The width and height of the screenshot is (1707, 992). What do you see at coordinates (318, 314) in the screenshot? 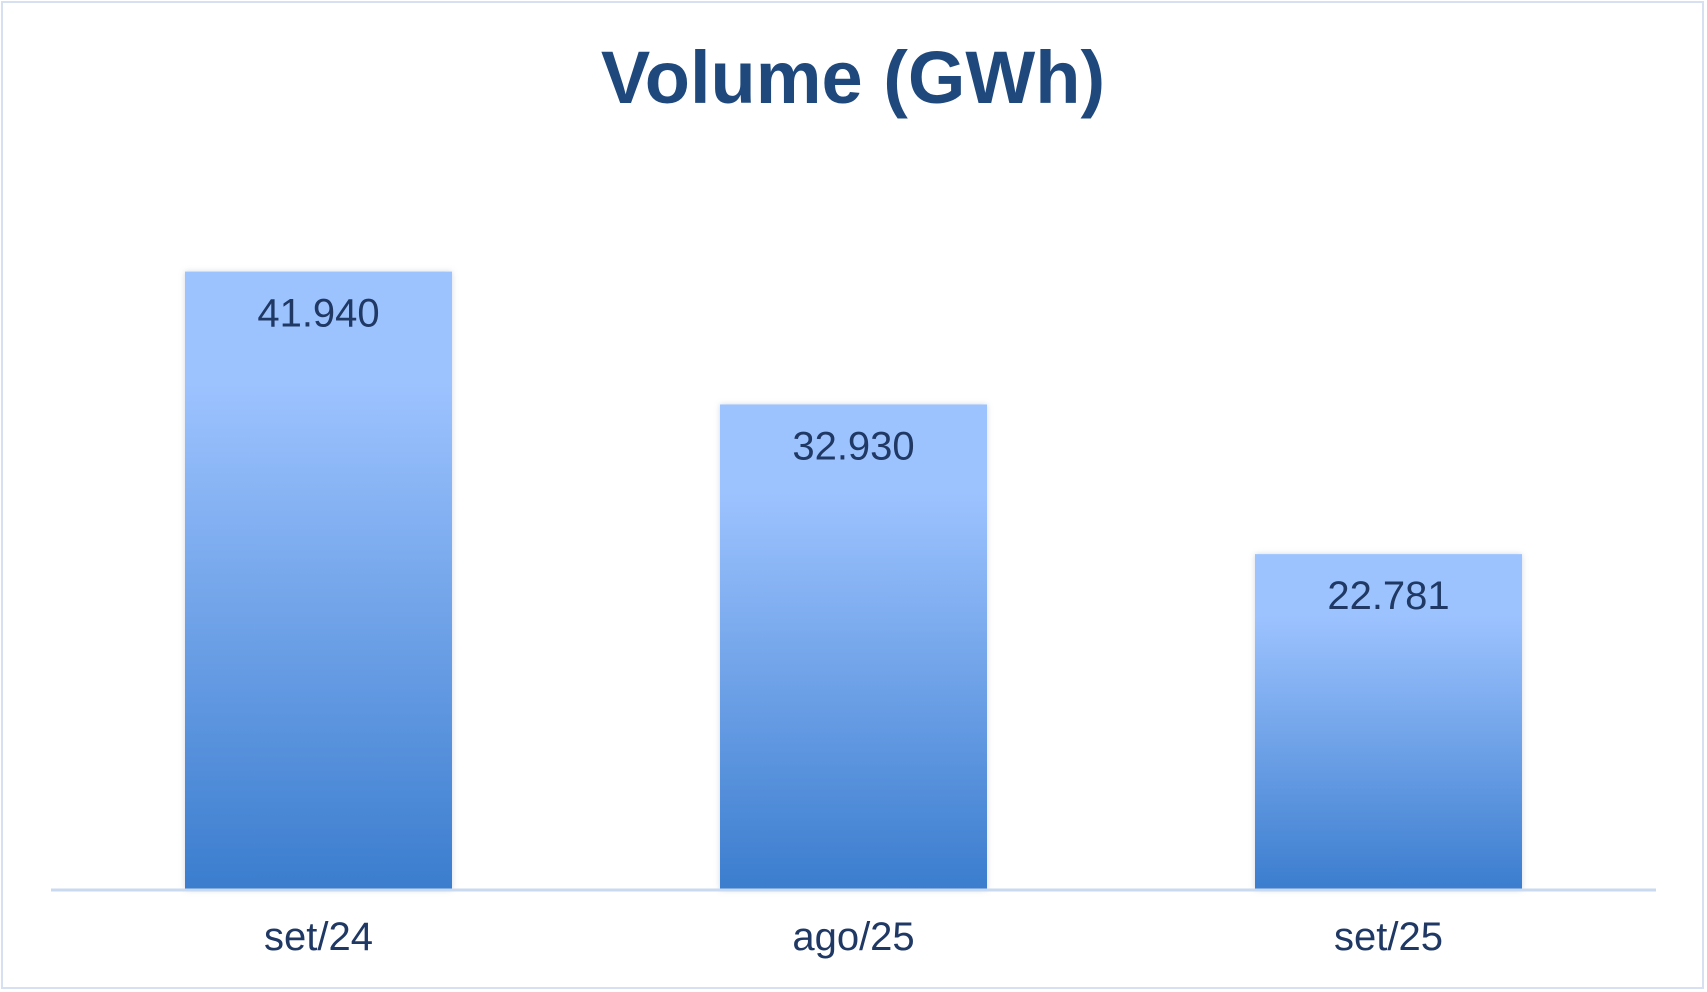
I see `data-label-set-24: 41.940` at bounding box center [318, 314].